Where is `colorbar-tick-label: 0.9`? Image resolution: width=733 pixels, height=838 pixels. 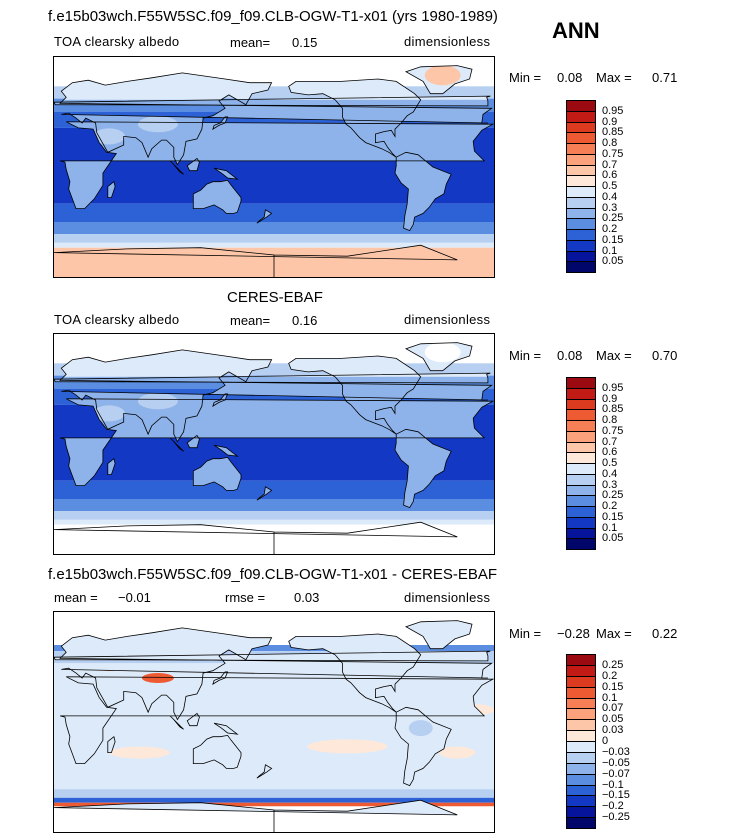 colorbar-tick-label: 0.9 is located at coordinates (610, 121).